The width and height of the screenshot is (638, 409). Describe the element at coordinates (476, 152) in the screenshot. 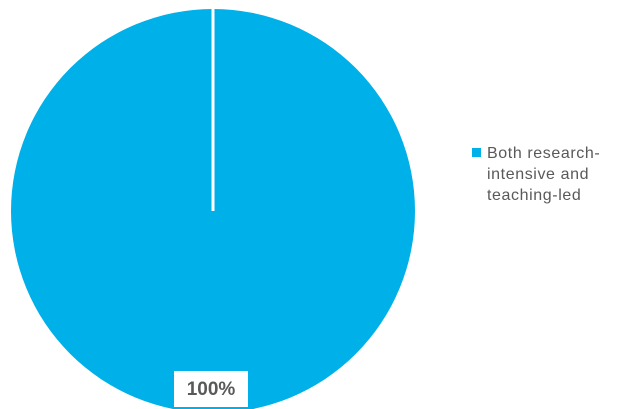

I see `legend-swatch` at that location.